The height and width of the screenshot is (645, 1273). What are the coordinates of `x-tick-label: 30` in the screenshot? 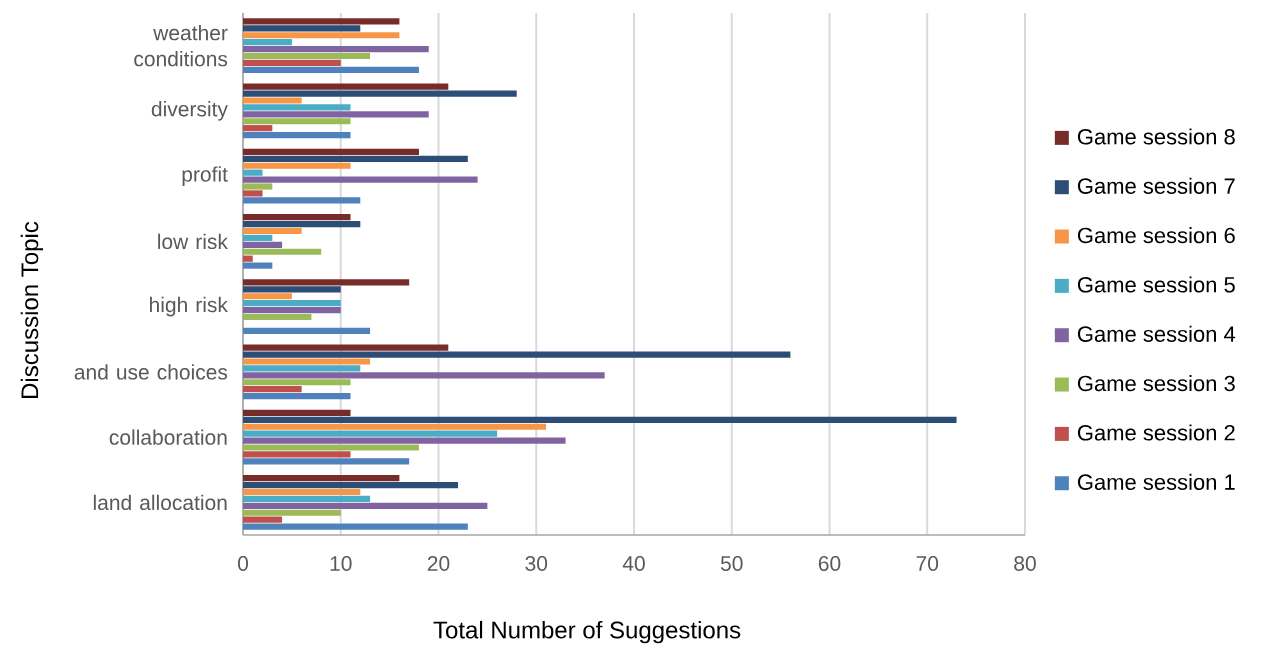 It's located at (536, 563).